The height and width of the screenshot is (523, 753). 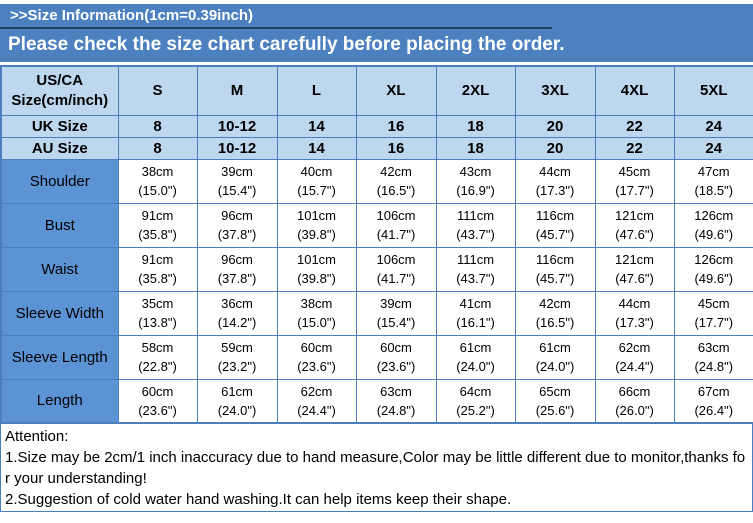 What do you see at coordinates (713, 171) in the screenshot?
I see `cm-value: 47cm` at bounding box center [713, 171].